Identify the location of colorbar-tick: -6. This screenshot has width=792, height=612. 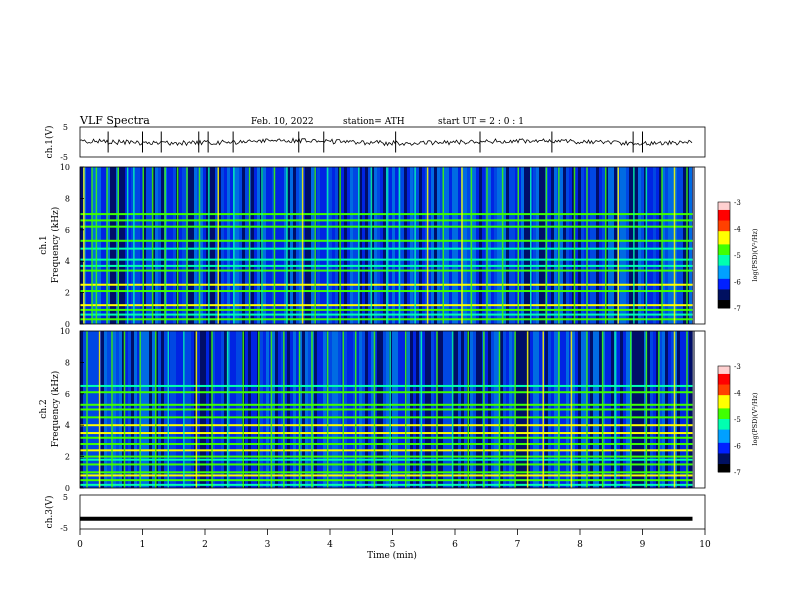
(737, 447).